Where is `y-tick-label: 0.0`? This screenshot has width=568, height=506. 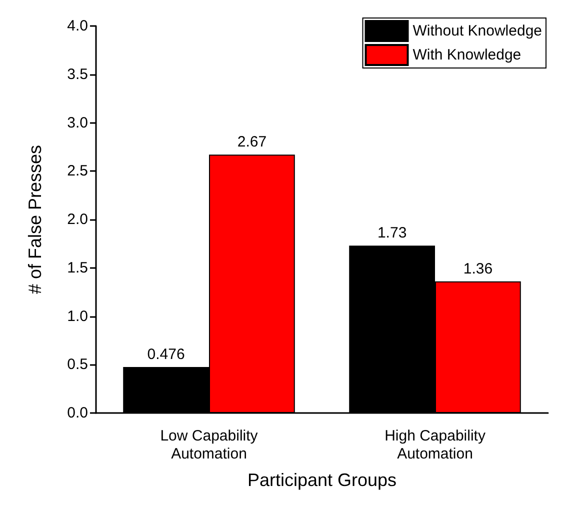
y-tick-label: 0.0 is located at coordinates (77, 413).